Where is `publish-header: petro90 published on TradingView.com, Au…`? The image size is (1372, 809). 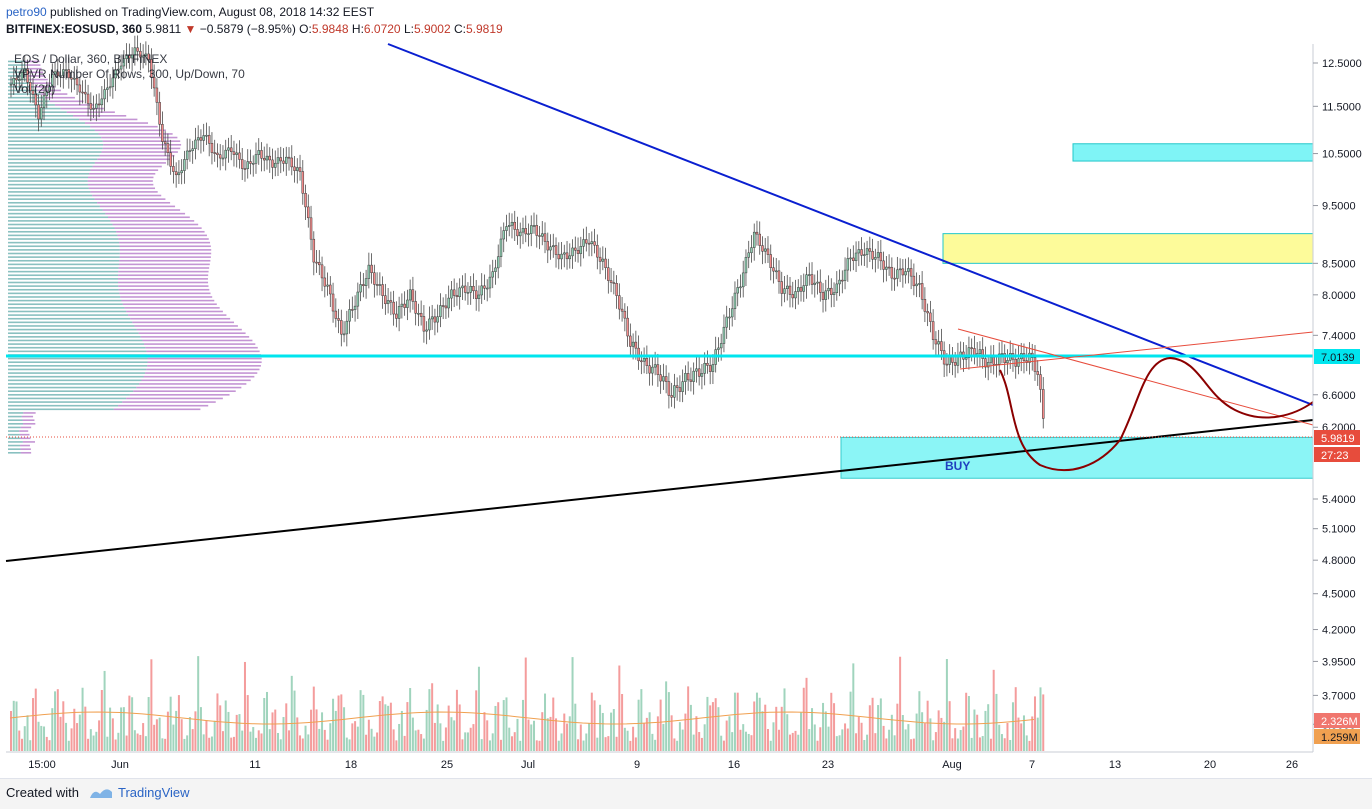
publish-header: petro90 published on TradingView.com, Au… is located at coordinates (190, 12).